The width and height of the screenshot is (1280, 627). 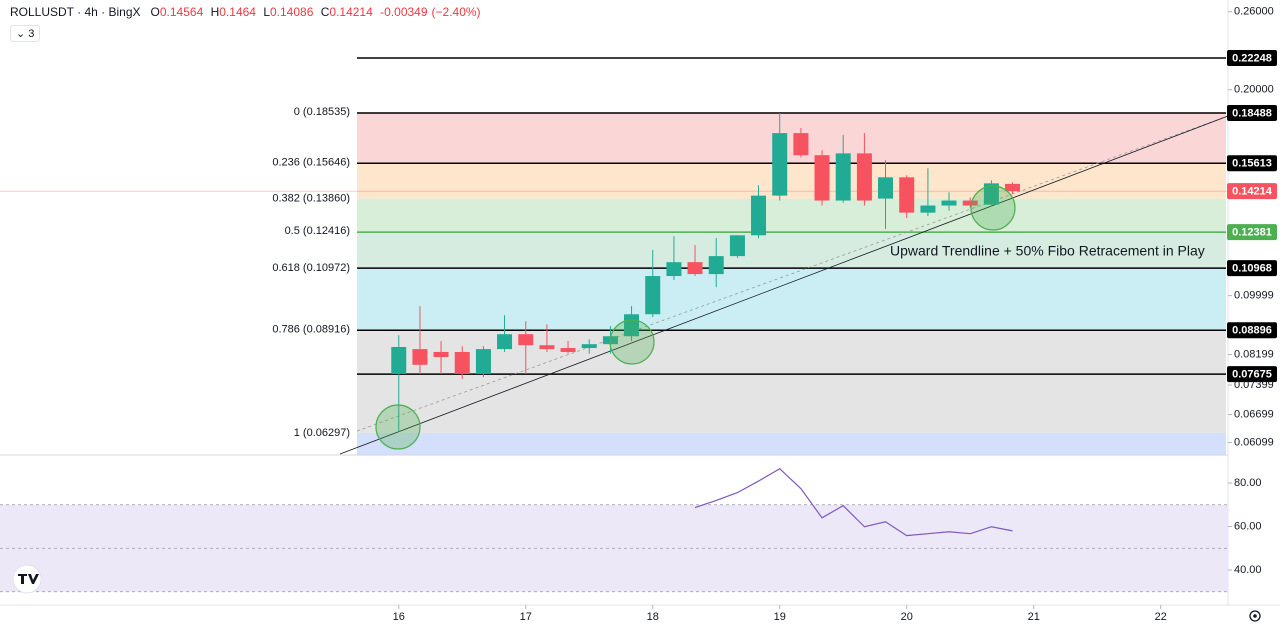 I want to click on x-tick-label: 18, so click(x=653, y=617).